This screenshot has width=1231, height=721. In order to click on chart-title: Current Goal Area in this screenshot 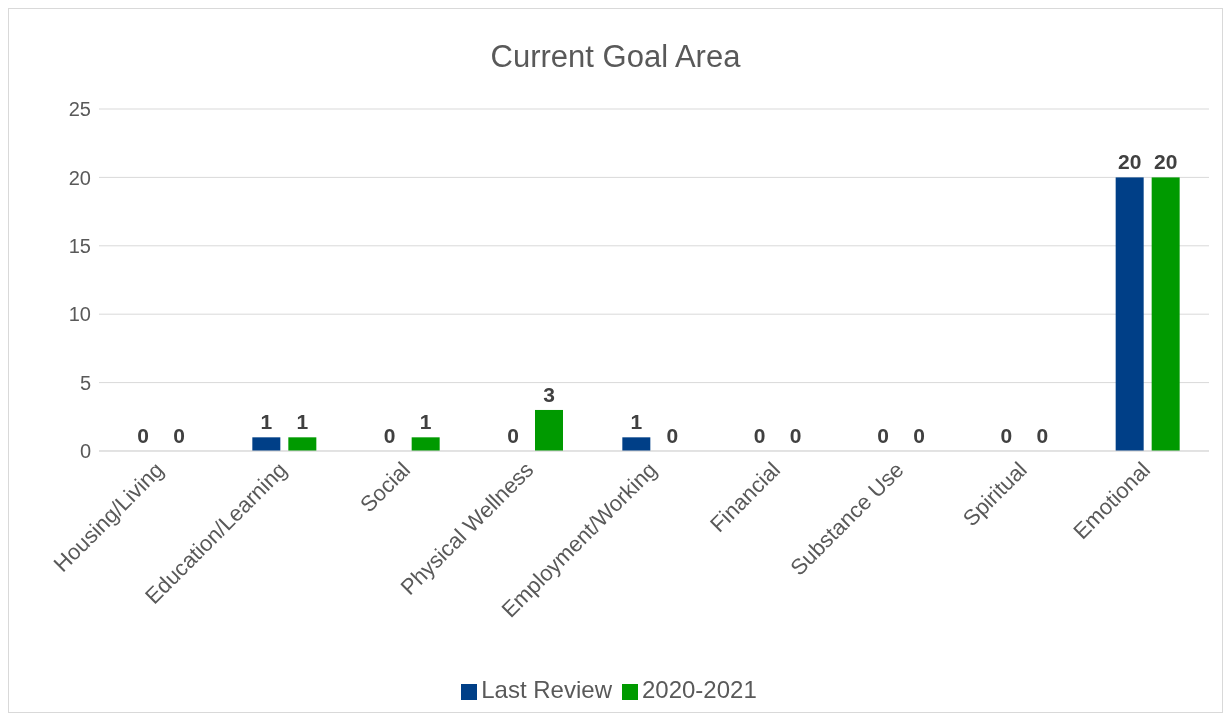, I will do `click(615, 57)`.